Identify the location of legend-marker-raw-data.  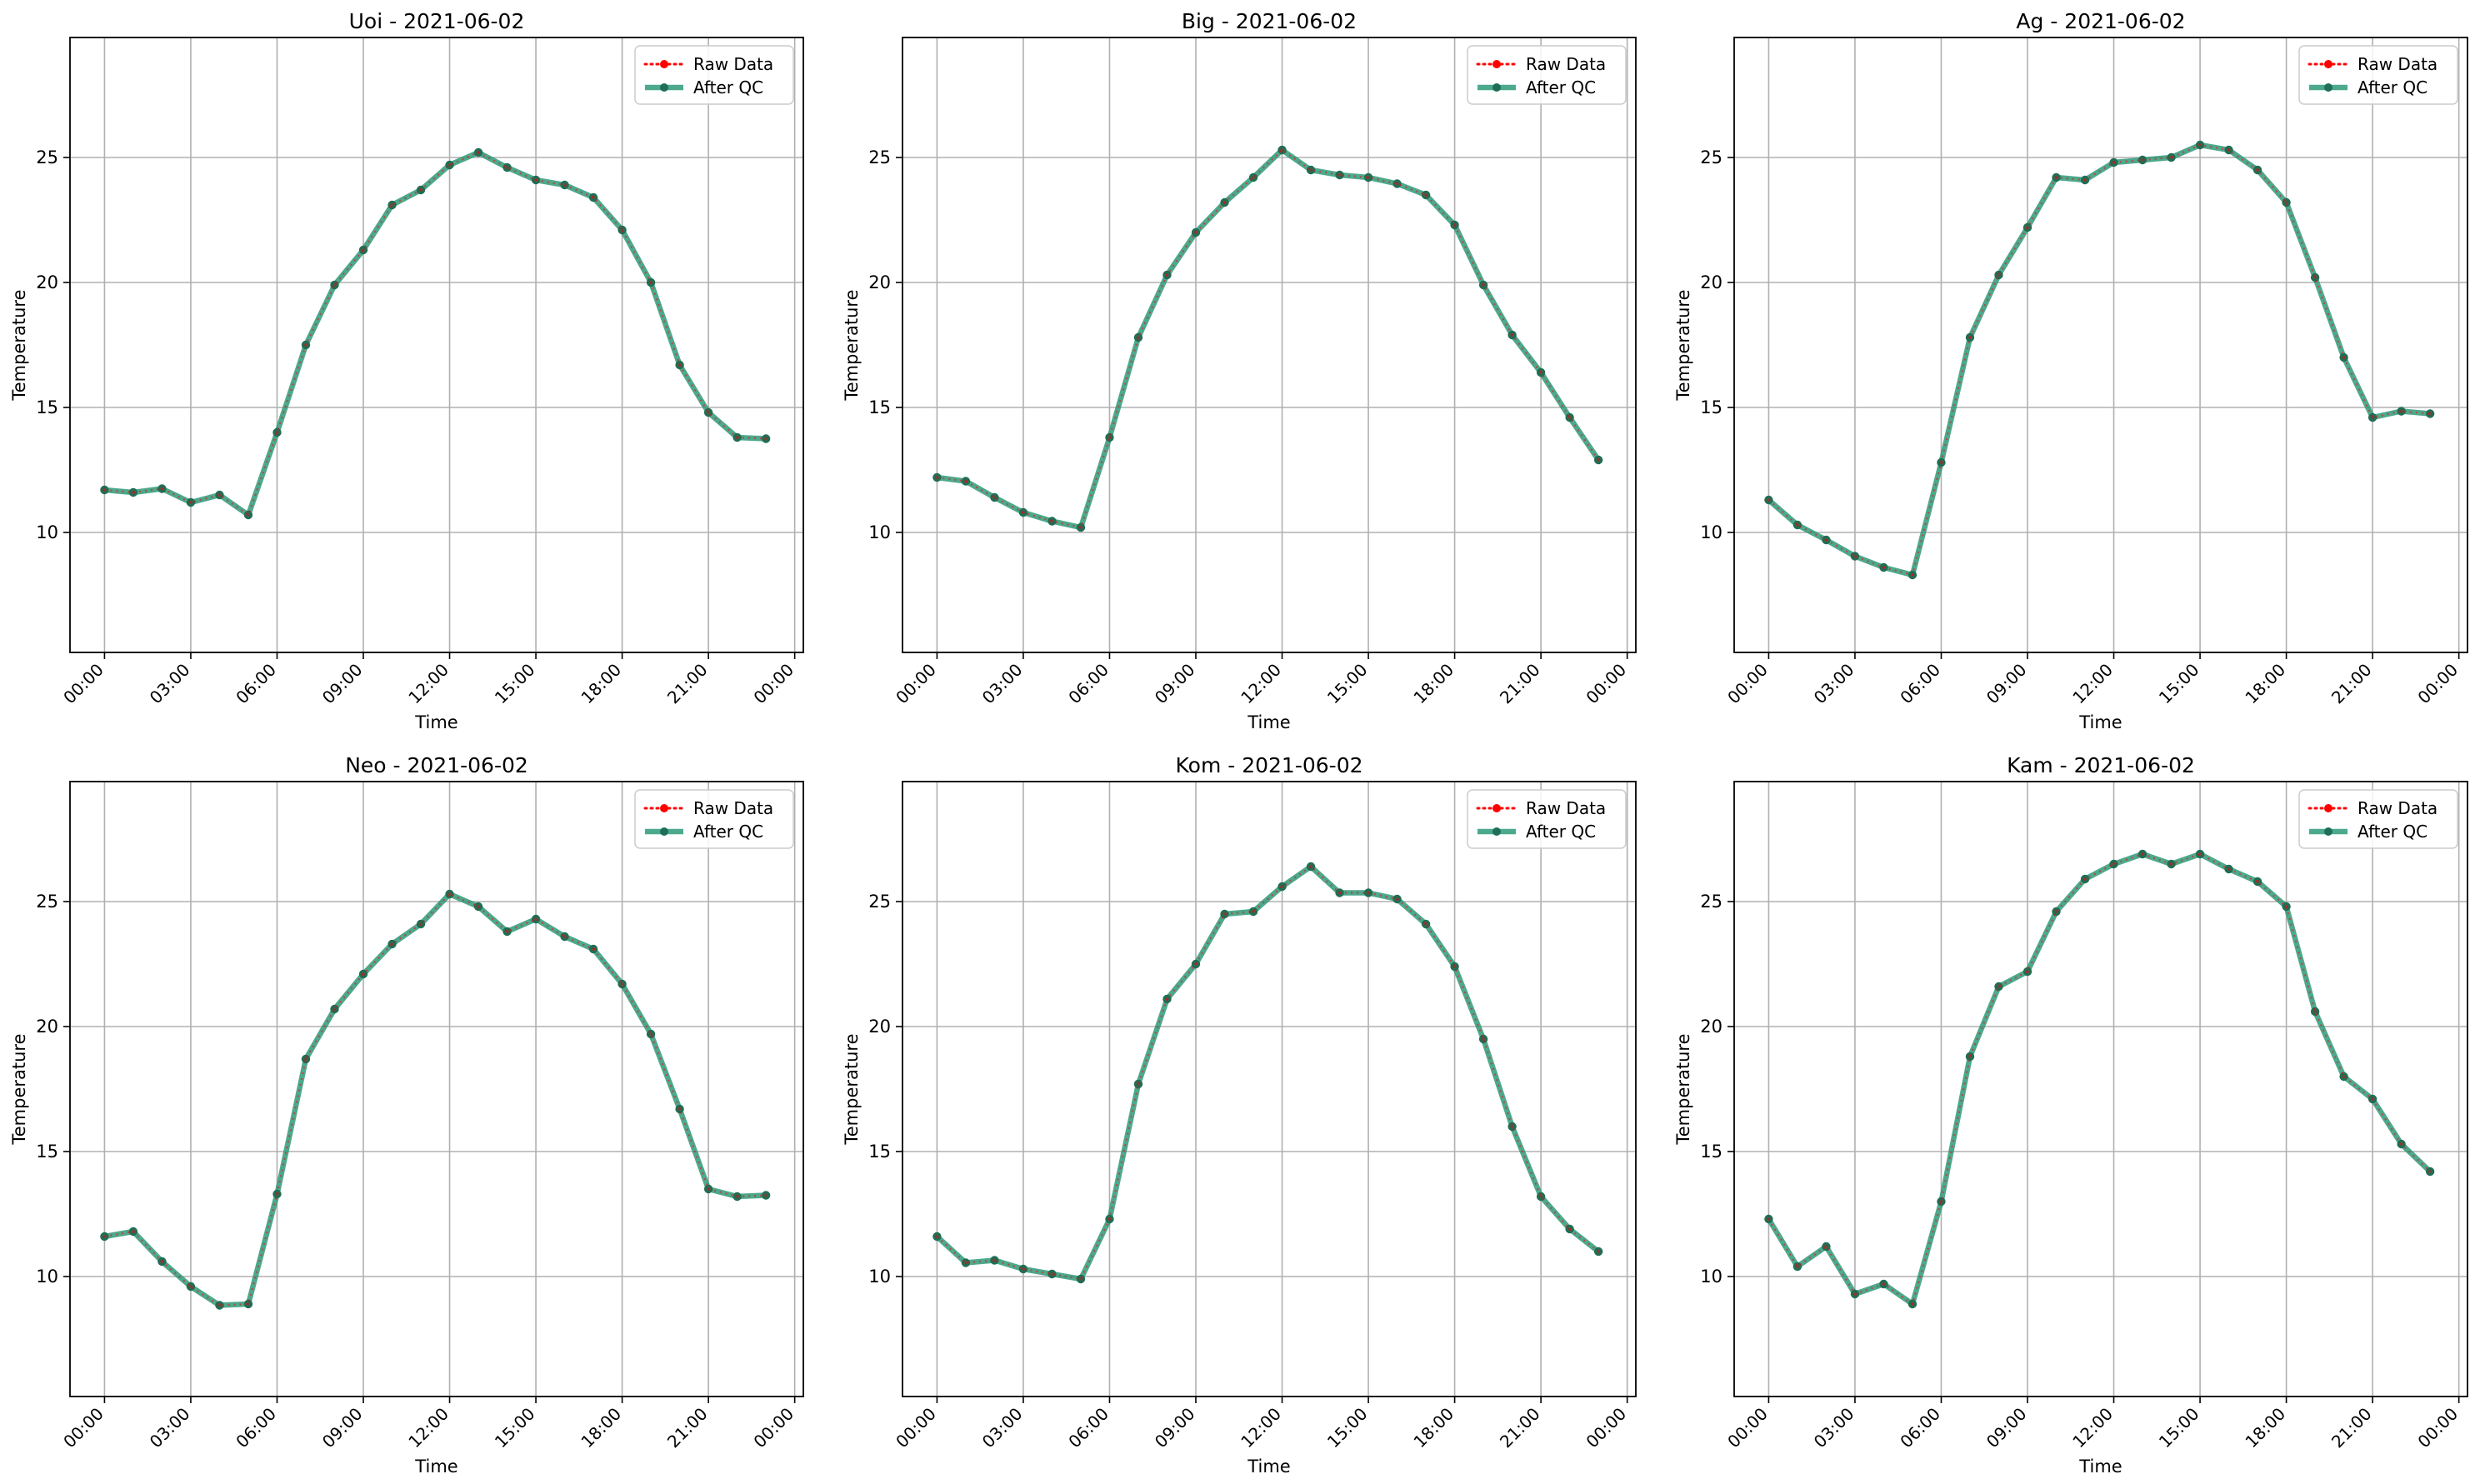
(664, 64).